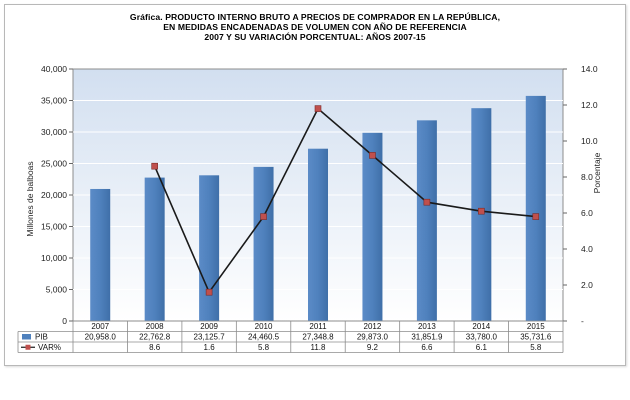  What do you see at coordinates (536, 326) in the screenshot?
I see `x-tick-label: 2015` at bounding box center [536, 326].